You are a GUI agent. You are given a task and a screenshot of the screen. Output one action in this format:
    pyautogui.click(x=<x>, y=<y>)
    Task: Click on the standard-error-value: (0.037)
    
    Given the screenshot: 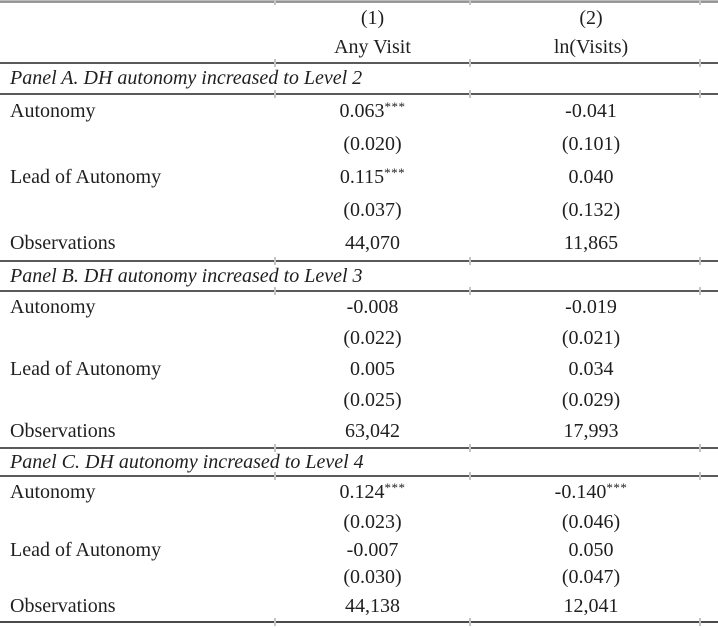 What is the action you would take?
    pyautogui.click(x=372, y=210)
    